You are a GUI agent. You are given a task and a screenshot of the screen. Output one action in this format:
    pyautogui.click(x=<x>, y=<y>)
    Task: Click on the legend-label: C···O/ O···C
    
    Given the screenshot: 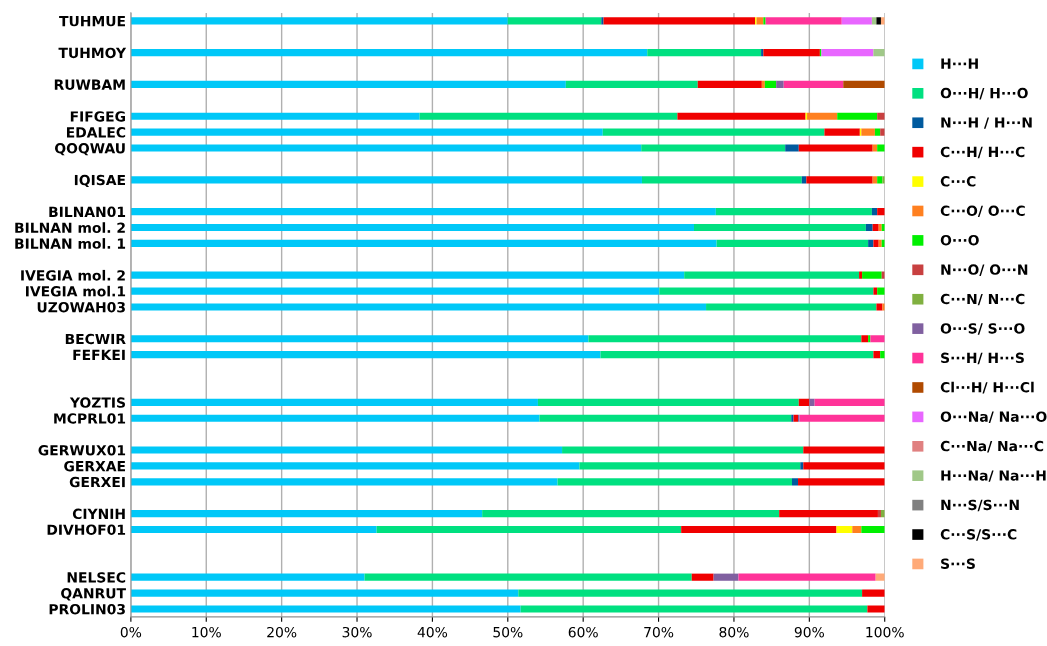 What is the action you would take?
    pyautogui.click(x=982, y=211)
    